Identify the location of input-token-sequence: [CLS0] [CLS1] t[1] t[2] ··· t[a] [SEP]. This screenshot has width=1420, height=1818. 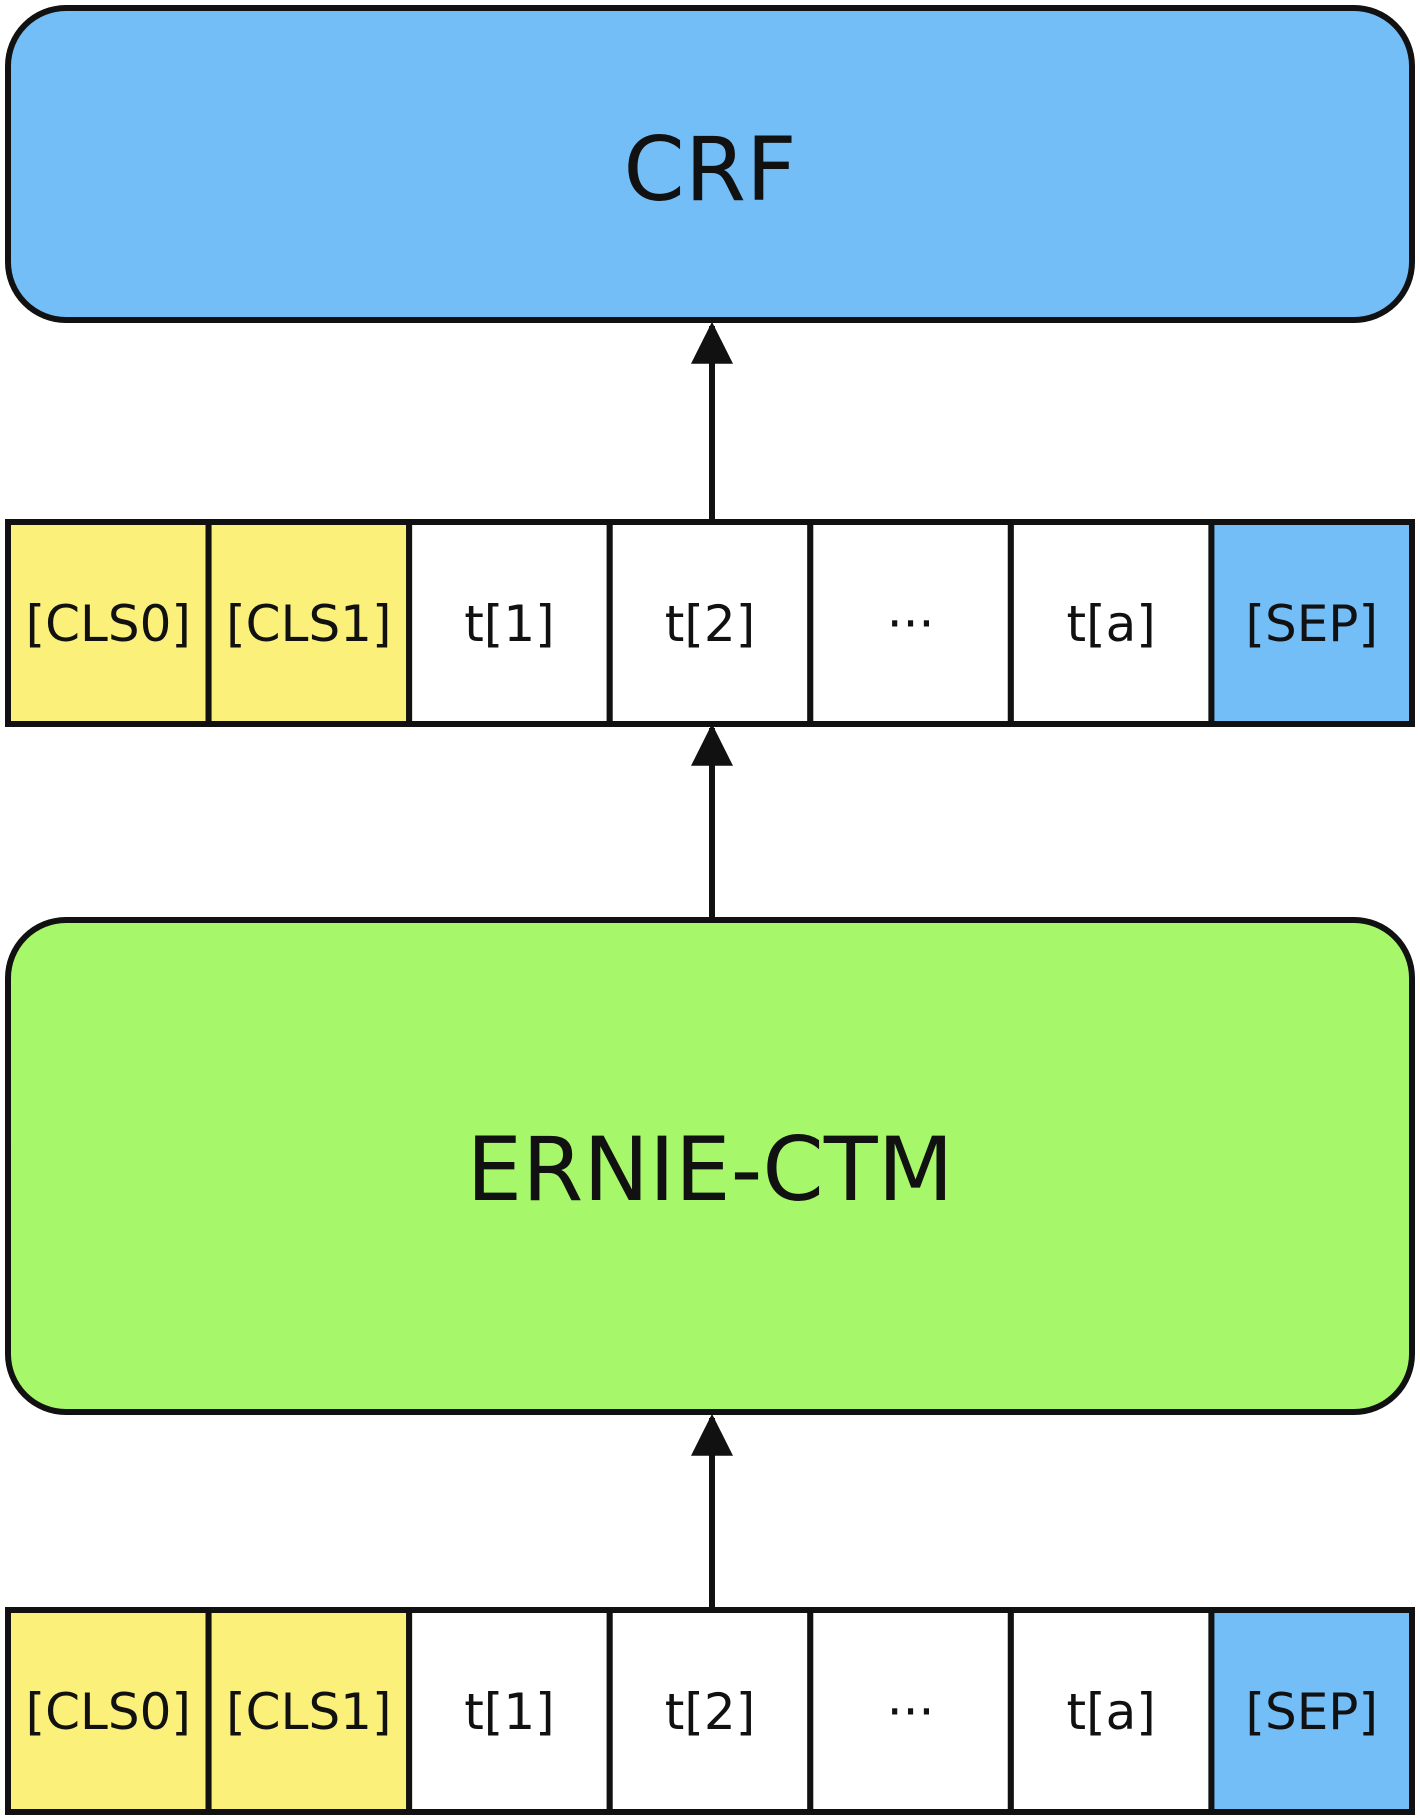
(710, 1711).